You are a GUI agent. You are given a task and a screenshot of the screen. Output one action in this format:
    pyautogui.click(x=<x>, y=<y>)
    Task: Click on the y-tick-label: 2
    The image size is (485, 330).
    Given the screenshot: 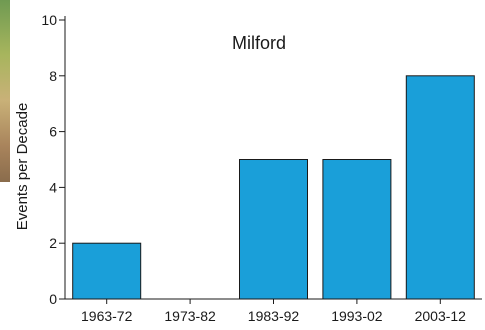 What is the action you would take?
    pyautogui.click(x=53, y=243)
    